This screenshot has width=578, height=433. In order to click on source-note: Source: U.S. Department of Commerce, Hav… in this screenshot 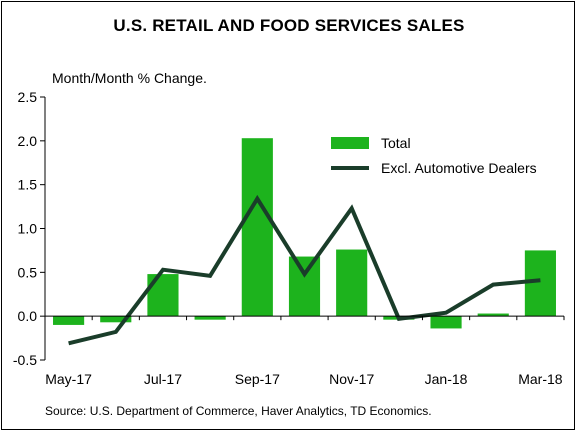, I will do `click(238, 411)`.